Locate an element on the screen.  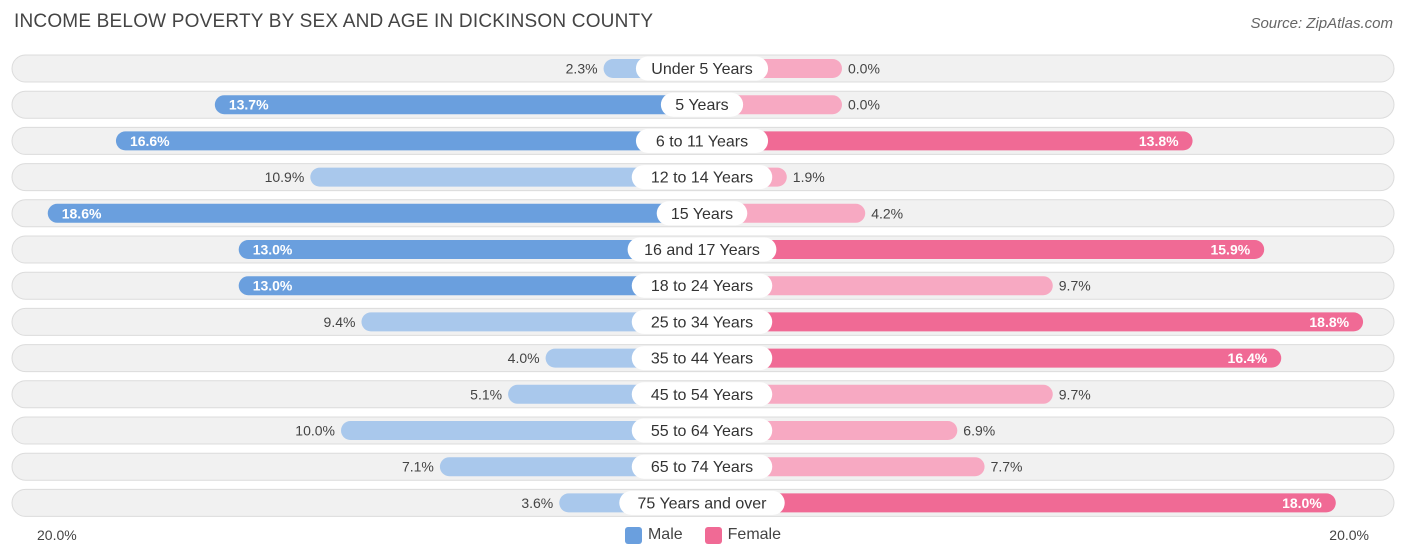
value-label-female: 7.7% is located at coordinates (1007, 467).